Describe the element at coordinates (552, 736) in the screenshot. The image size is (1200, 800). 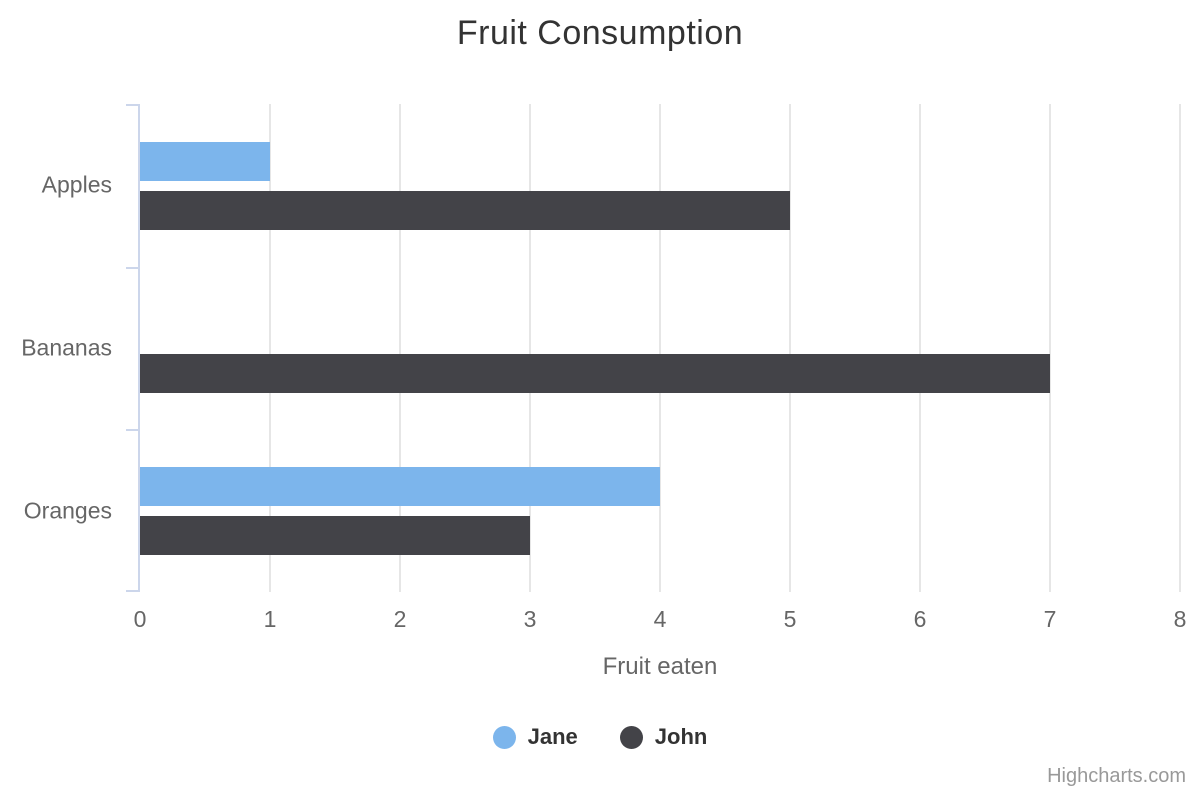
I see `legend-label: Jane` at that location.